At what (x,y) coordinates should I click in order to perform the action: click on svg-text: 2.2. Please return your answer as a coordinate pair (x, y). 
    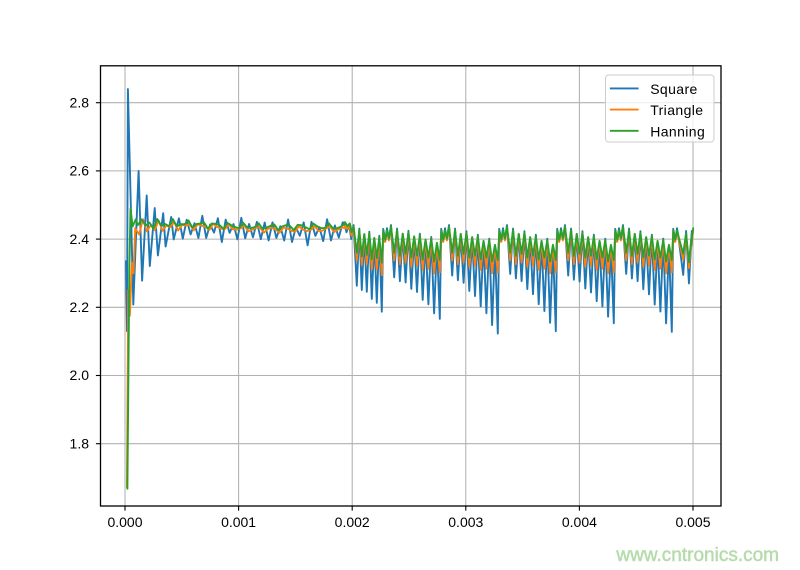
    Looking at the image, I should click on (80, 307).